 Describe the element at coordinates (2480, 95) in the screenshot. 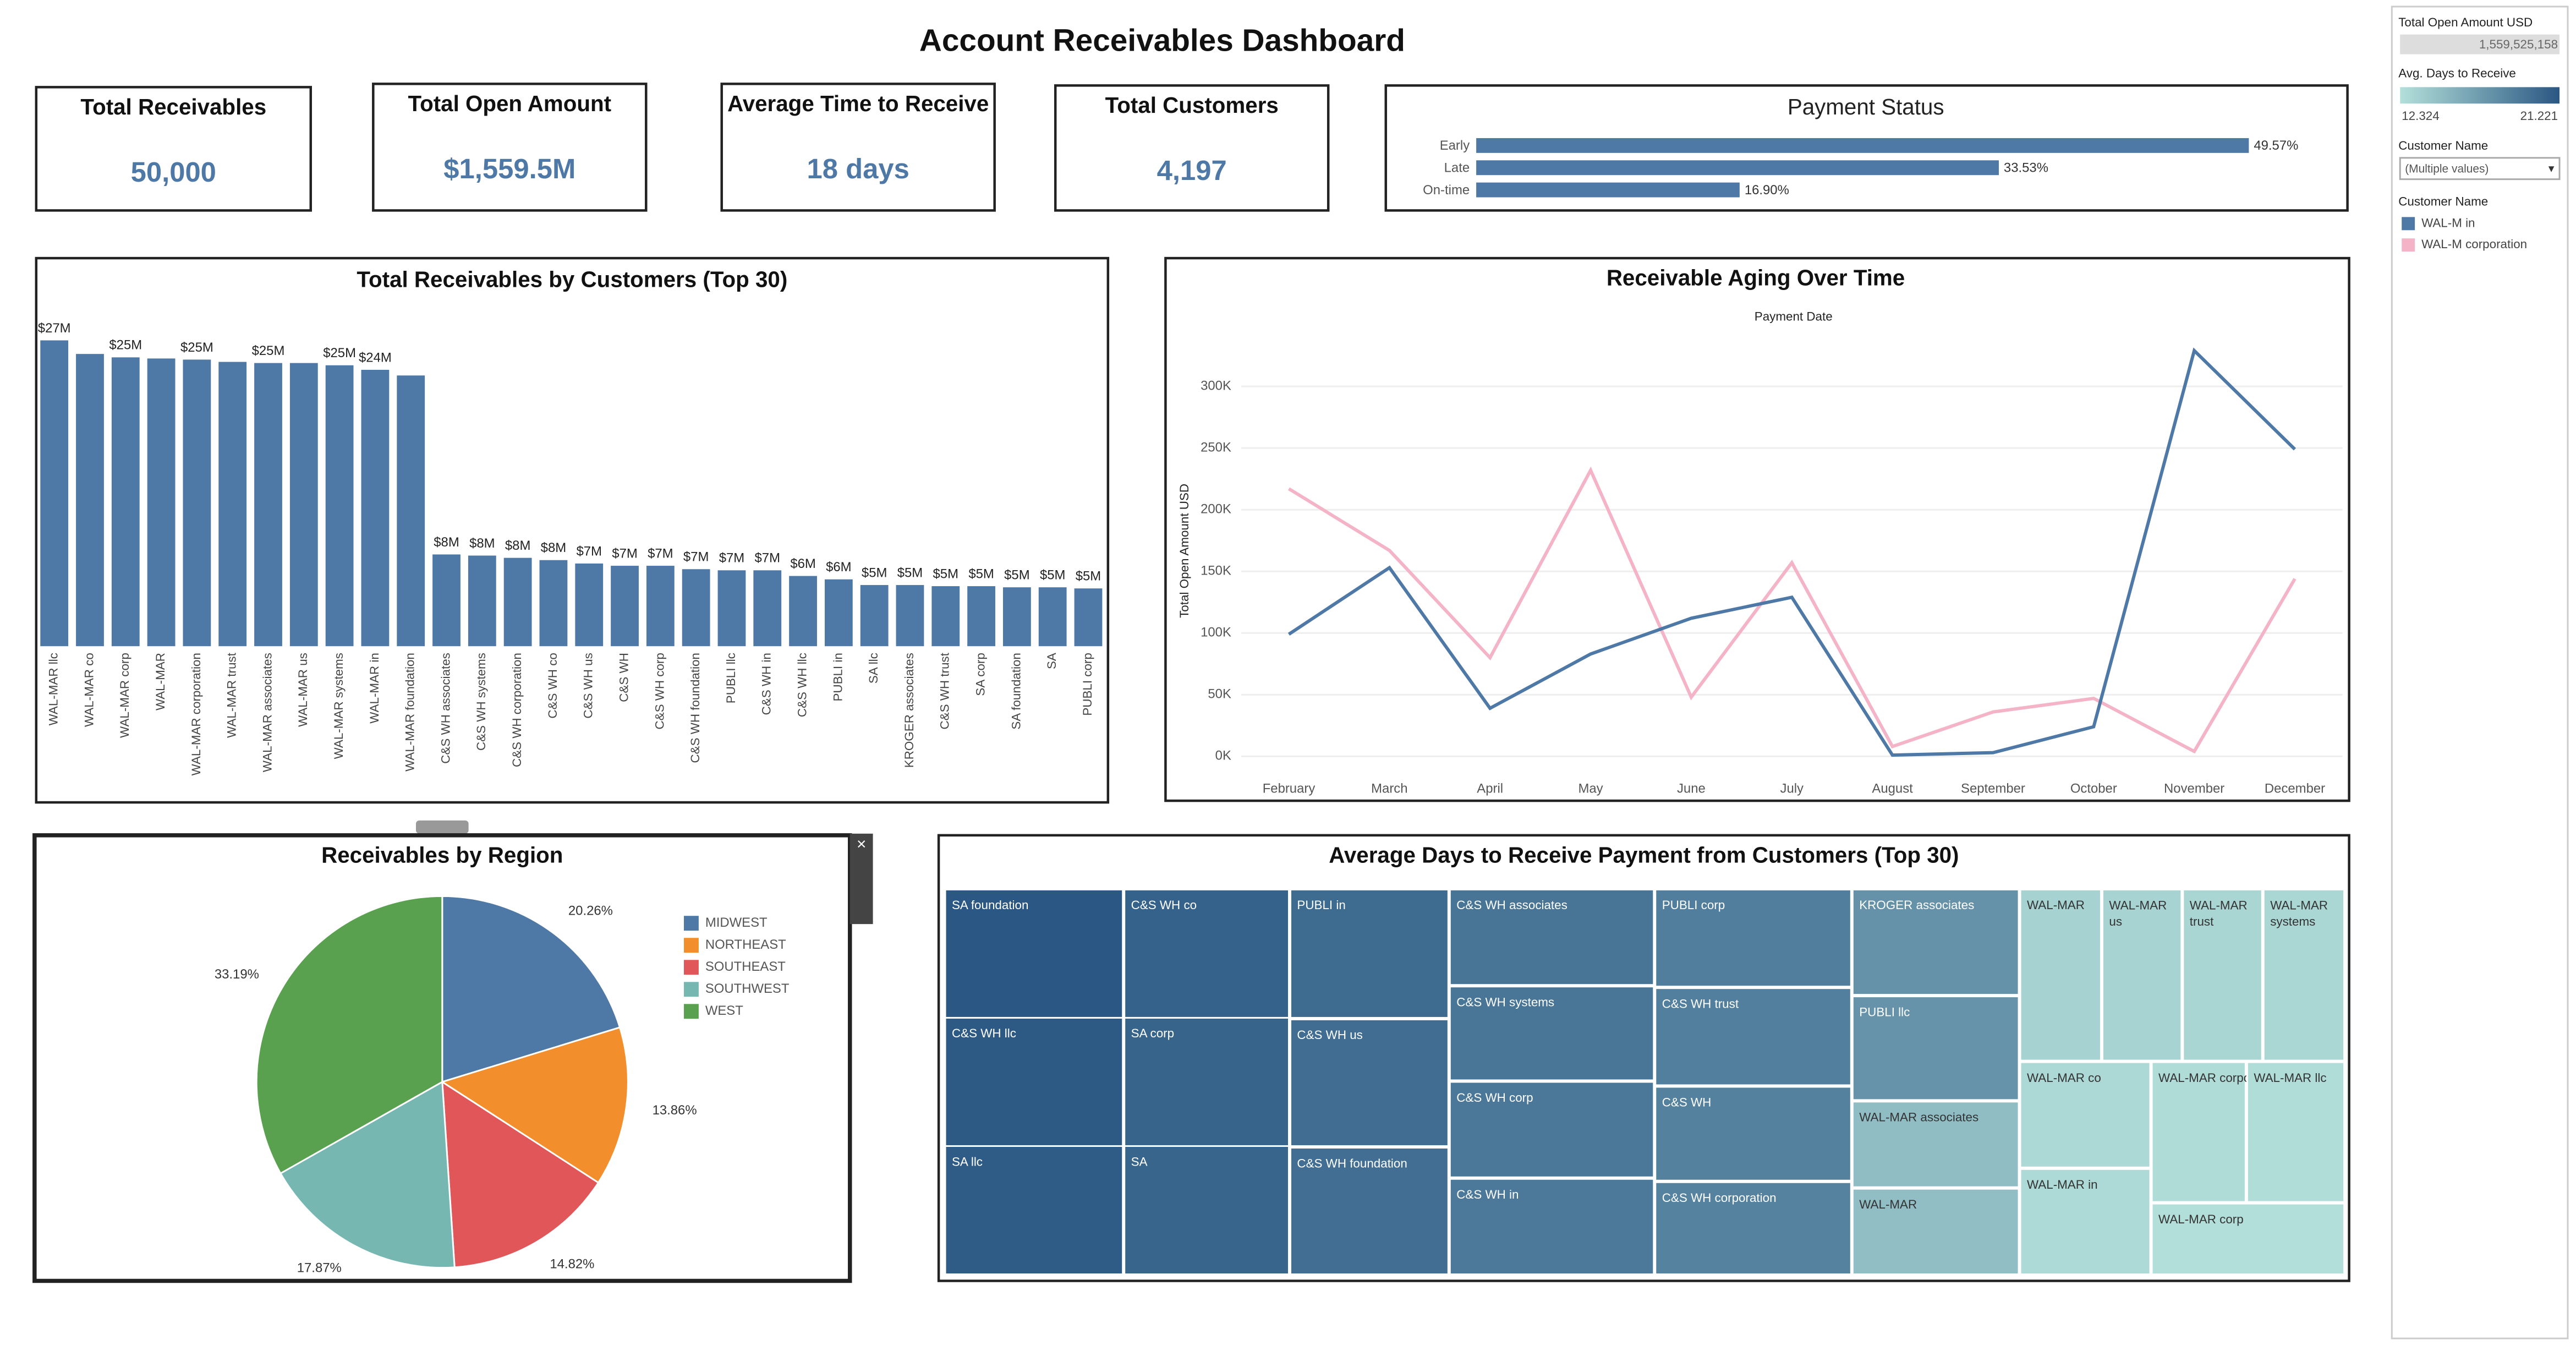

I see `color-scale` at that location.